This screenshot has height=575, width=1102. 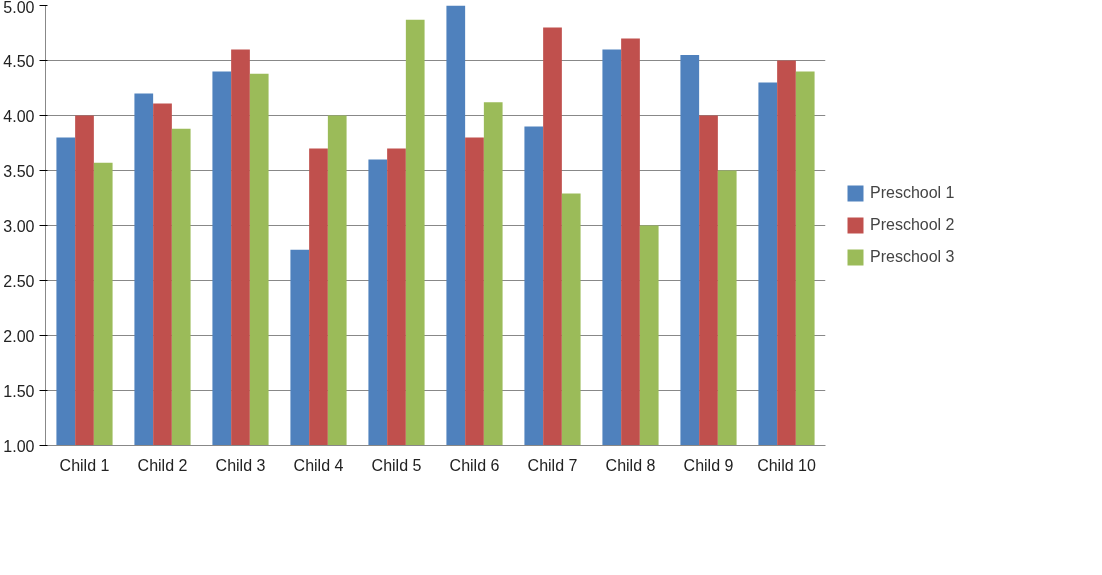 What do you see at coordinates (19, 171) in the screenshot?
I see `y-tick-label: 3.50` at bounding box center [19, 171].